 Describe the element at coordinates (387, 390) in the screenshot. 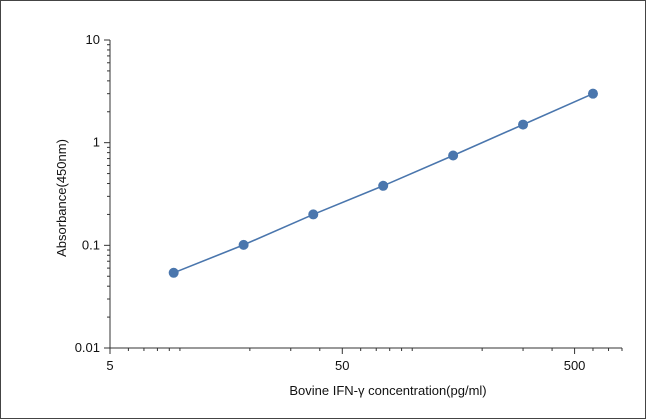

I see `x-axis-title: Bovine IFN-γ concentration(pg/ml)` at that location.